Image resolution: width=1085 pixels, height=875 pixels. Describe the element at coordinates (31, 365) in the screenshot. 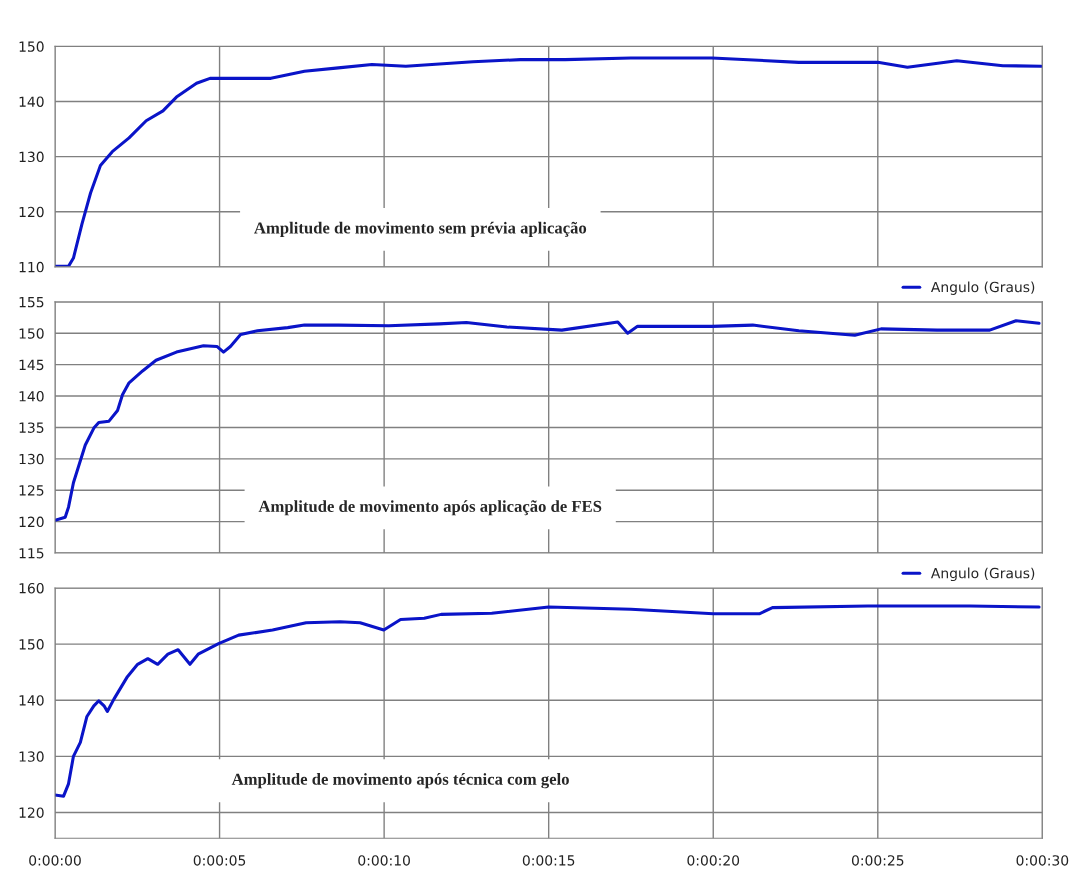

I see `y-tick-label: 145` at that location.